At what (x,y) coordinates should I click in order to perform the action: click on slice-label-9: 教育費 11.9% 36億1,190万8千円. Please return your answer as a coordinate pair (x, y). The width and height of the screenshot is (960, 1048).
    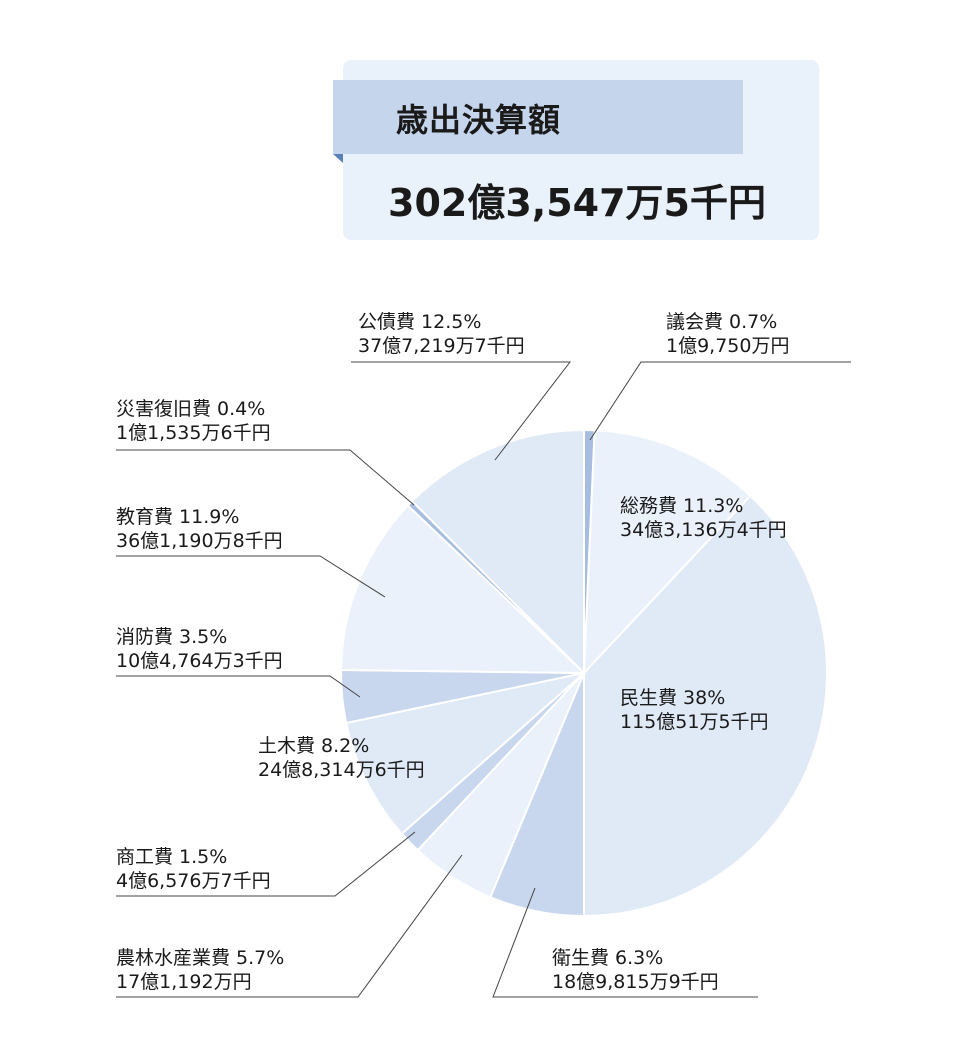
    Looking at the image, I should click on (199, 529).